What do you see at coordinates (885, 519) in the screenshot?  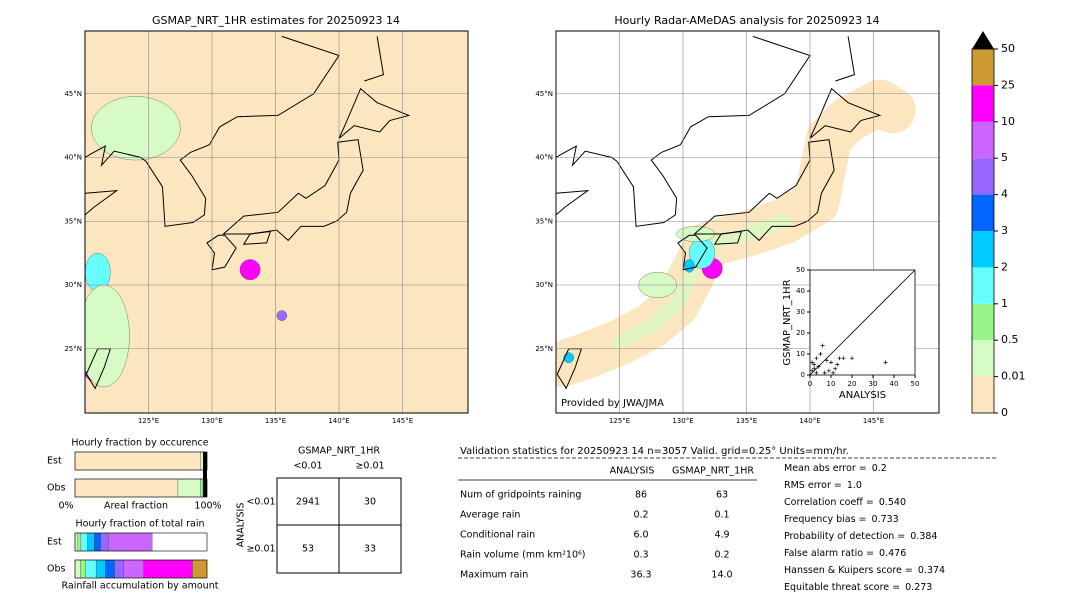 I see `score-value: 0.733` at bounding box center [885, 519].